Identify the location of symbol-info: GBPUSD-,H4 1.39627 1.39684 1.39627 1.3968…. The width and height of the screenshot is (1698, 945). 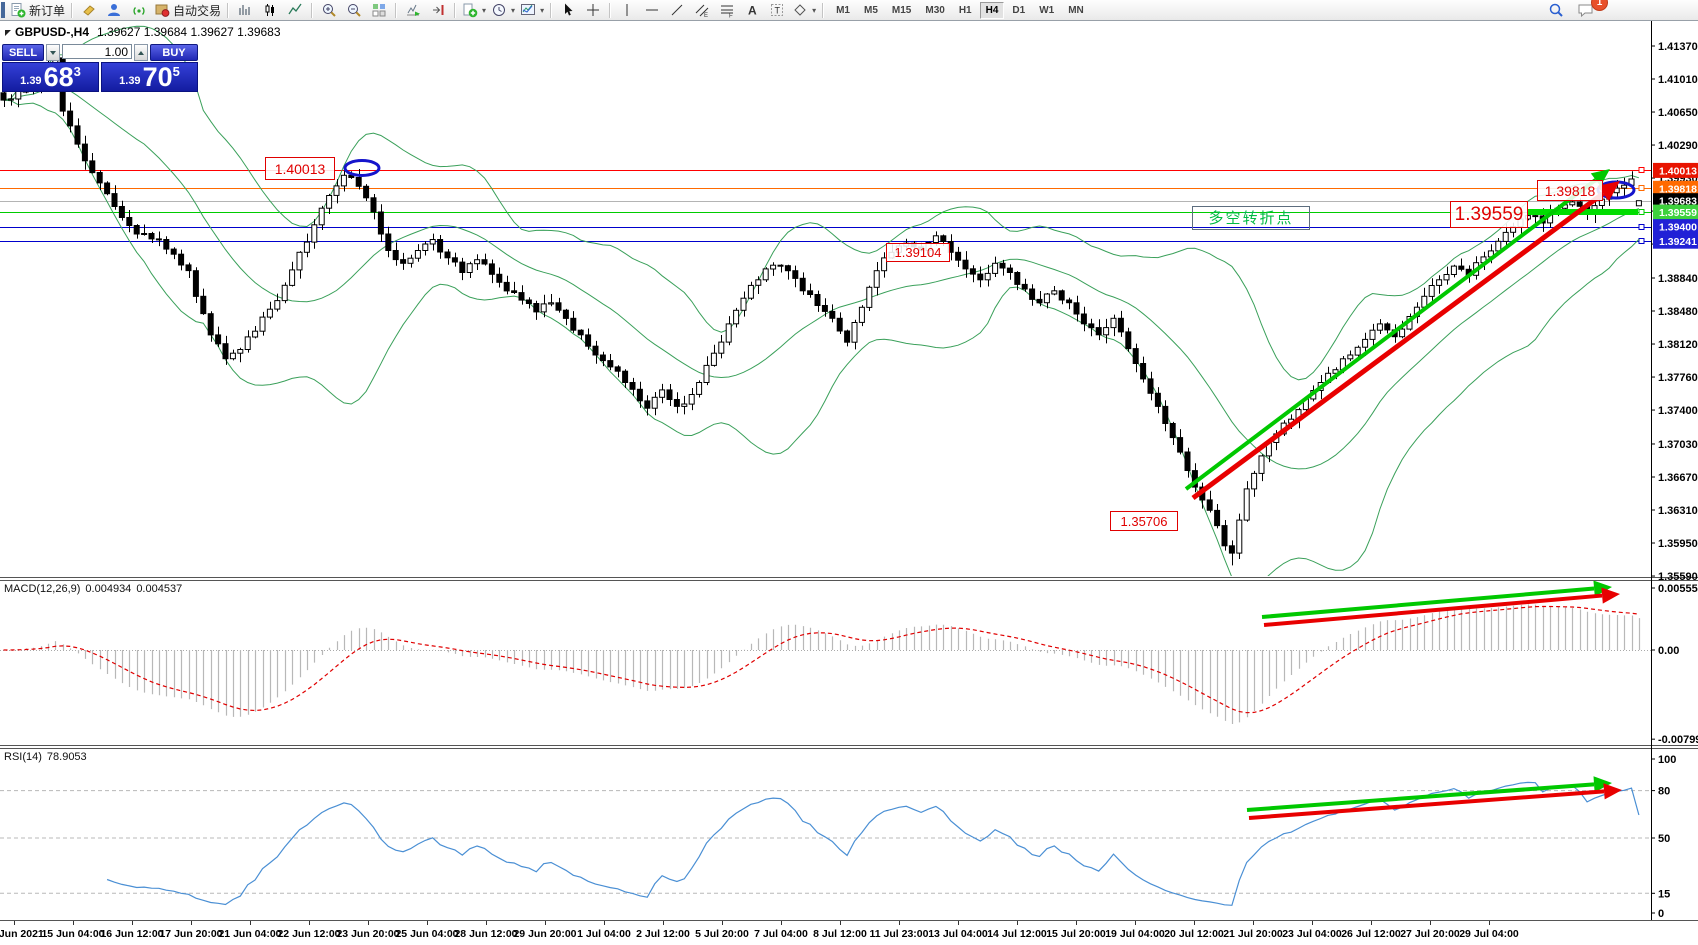
(143, 32).